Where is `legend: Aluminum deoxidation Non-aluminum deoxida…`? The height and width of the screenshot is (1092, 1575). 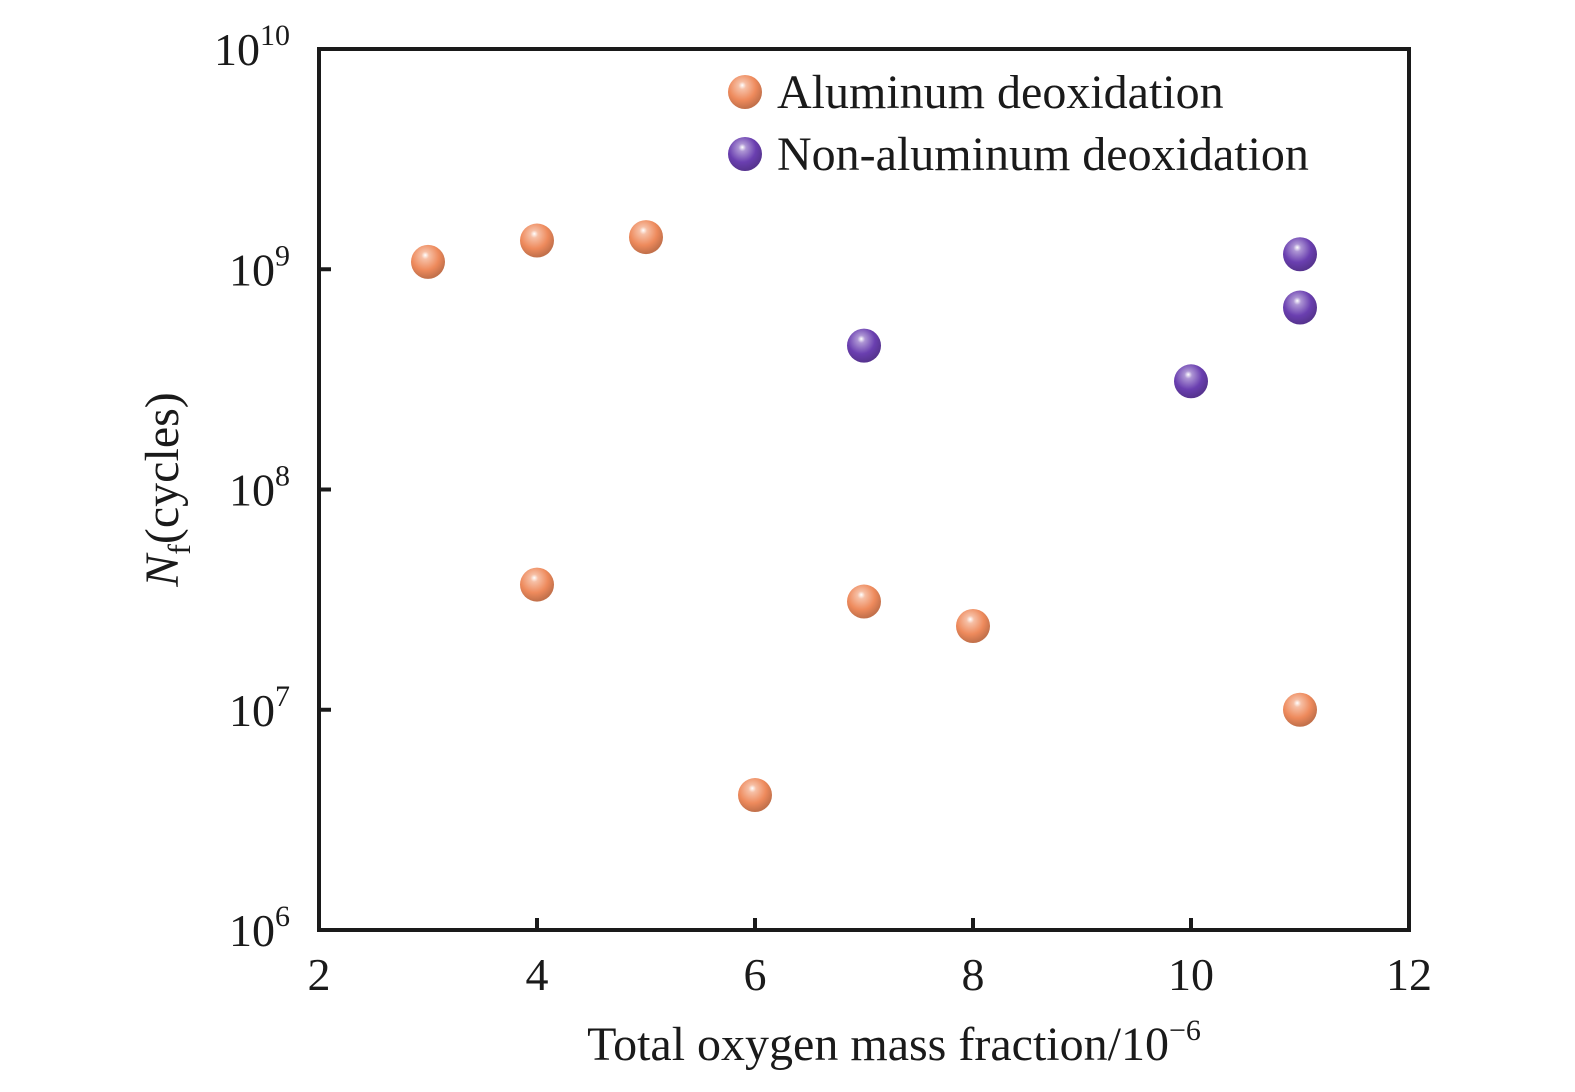
legend: Aluminum deoxidation Non-aluminum deoxida… is located at coordinates (1018, 123).